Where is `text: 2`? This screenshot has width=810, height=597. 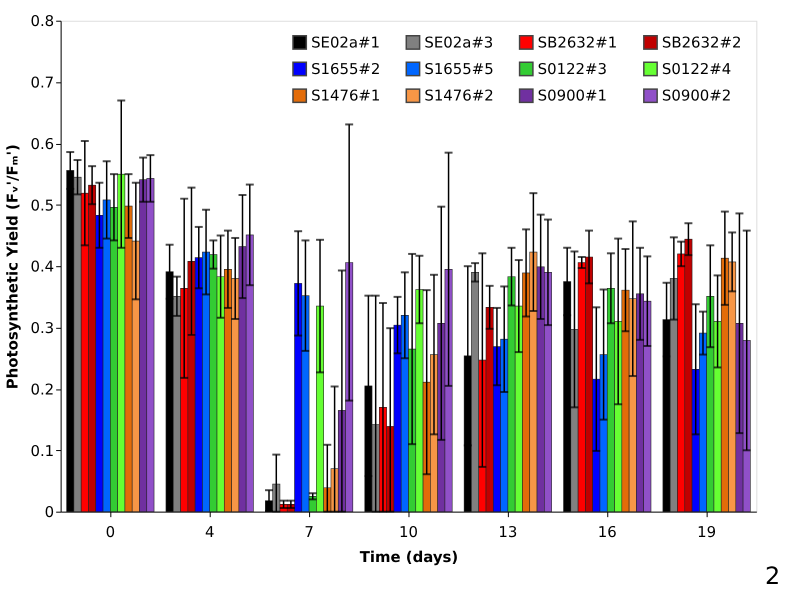
text: 2 is located at coordinates (772, 576).